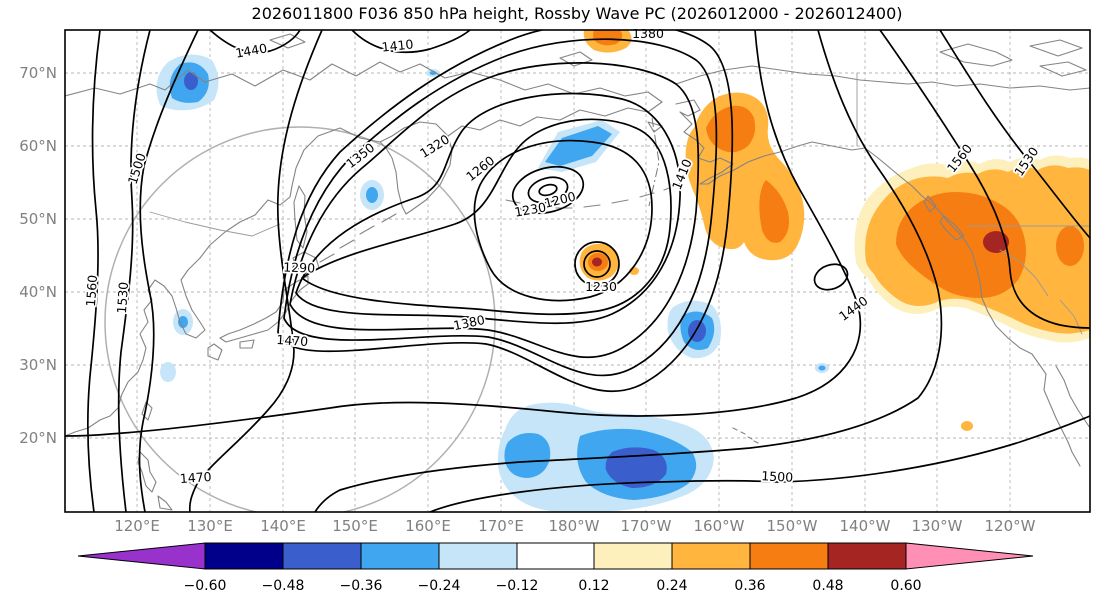 The height and width of the screenshot is (604, 1105). What do you see at coordinates (372, 195) in the screenshot?
I see `neg-anomaly-okhotsk-core` at bounding box center [372, 195].